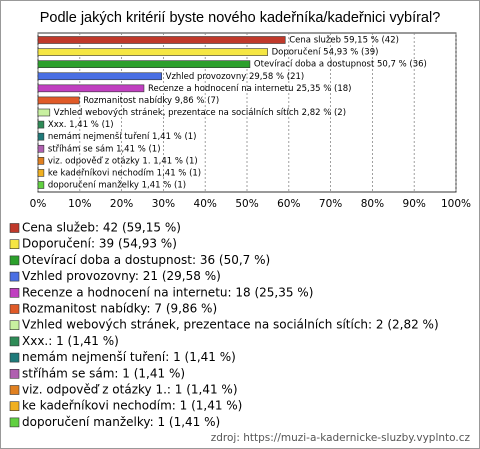 This screenshot has width=480, height=449. Describe the element at coordinates (246, 204) in the screenshot. I see `x-tick-label: 50%` at that location.